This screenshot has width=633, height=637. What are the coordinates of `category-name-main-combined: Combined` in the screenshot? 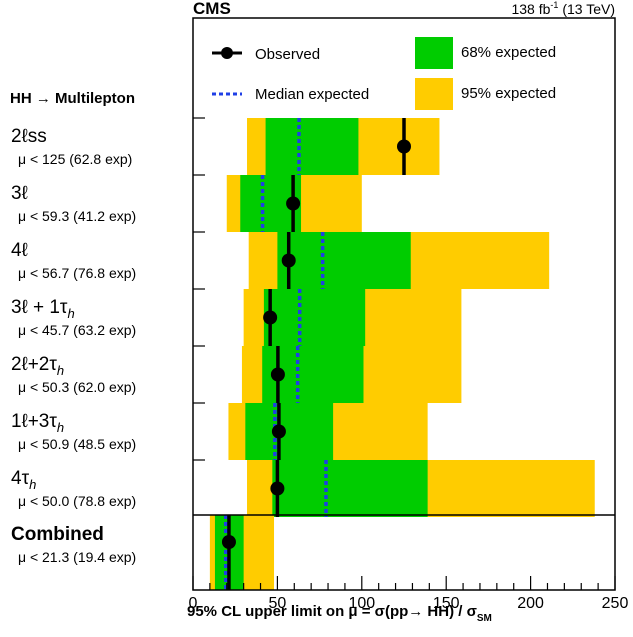 It's located at (57, 534).